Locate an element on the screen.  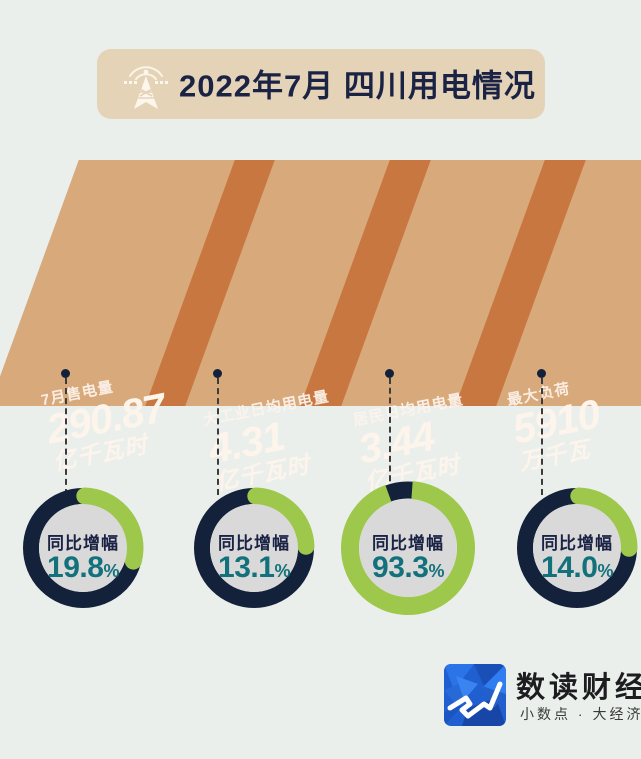
shudu-caijing-logo-icon is located at coordinates (475, 695).